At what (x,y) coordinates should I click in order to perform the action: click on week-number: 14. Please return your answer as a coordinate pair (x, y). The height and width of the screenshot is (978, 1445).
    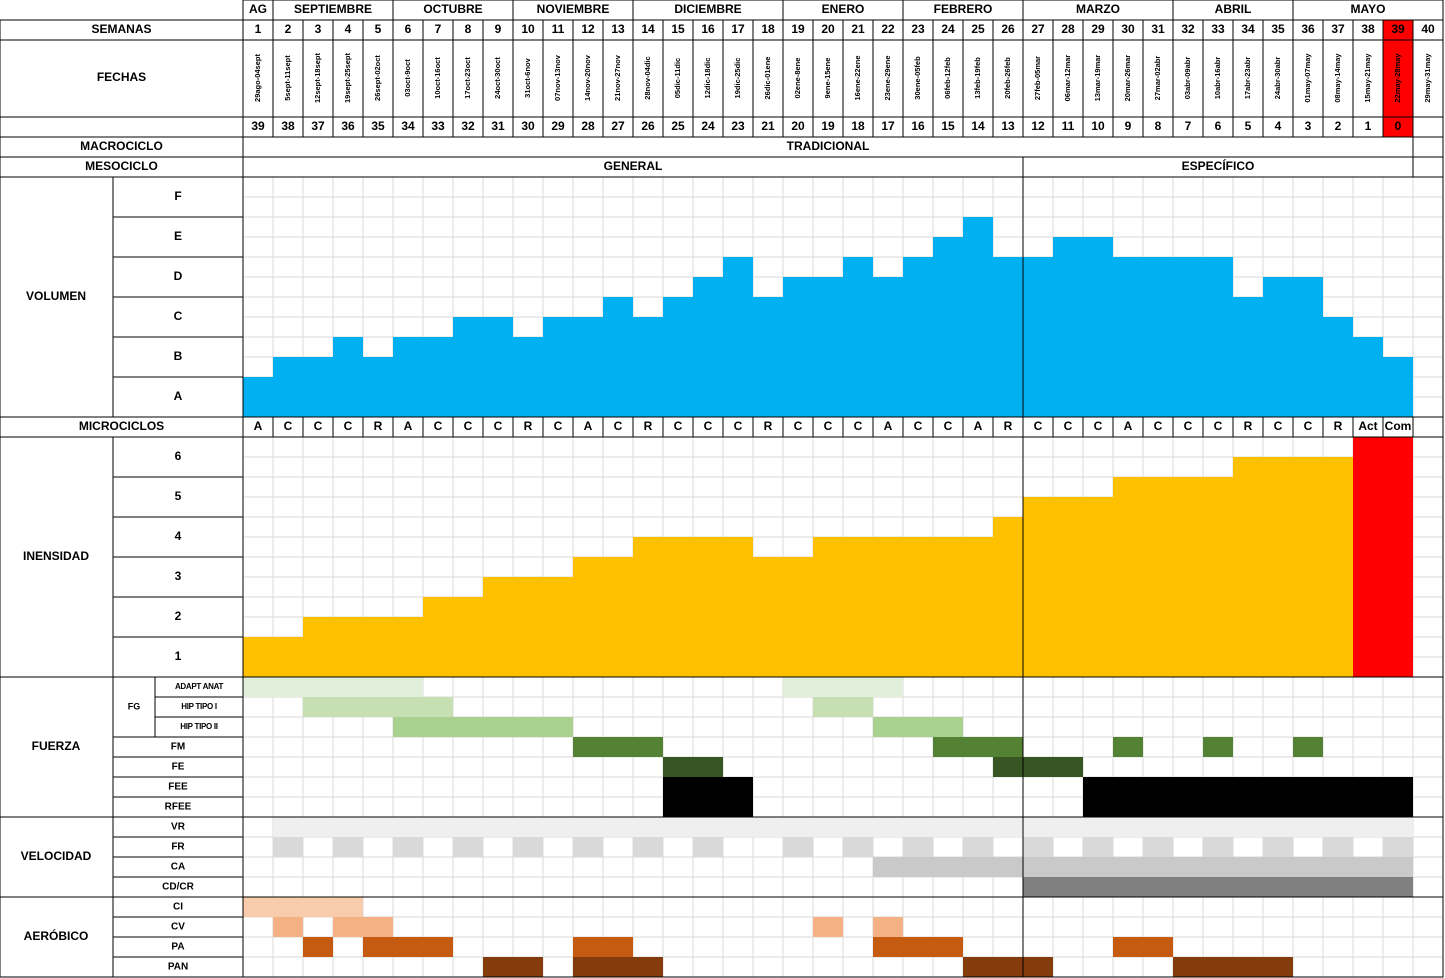
    Looking at the image, I should click on (648, 29).